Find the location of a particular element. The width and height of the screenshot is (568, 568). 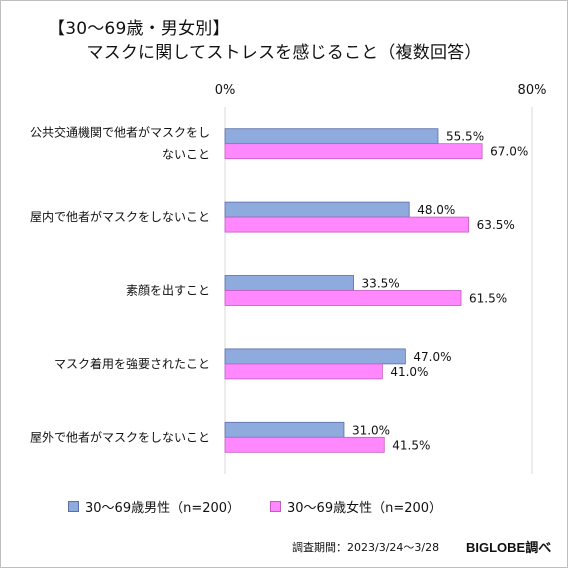

legend-label-male: 30～69歳男性（n=200） is located at coordinates (163, 508).